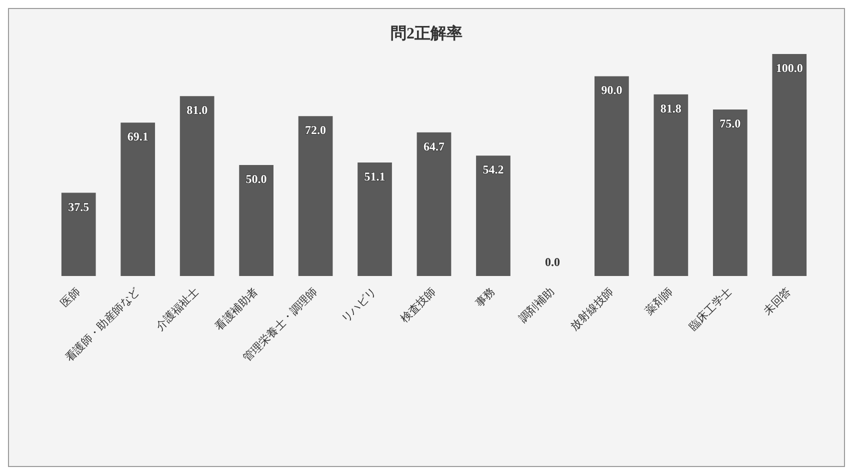 The height and width of the screenshot is (473, 851). What do you see at coordinates (137, 137) in the screenshot?
I see `data-label: 69.1` at bounding box center [137, 137].